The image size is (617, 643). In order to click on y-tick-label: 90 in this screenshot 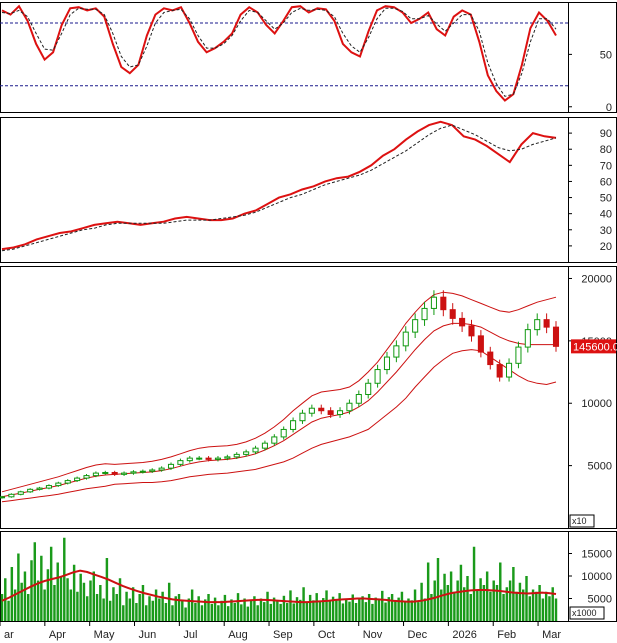, I will do `click(606, 134)`.